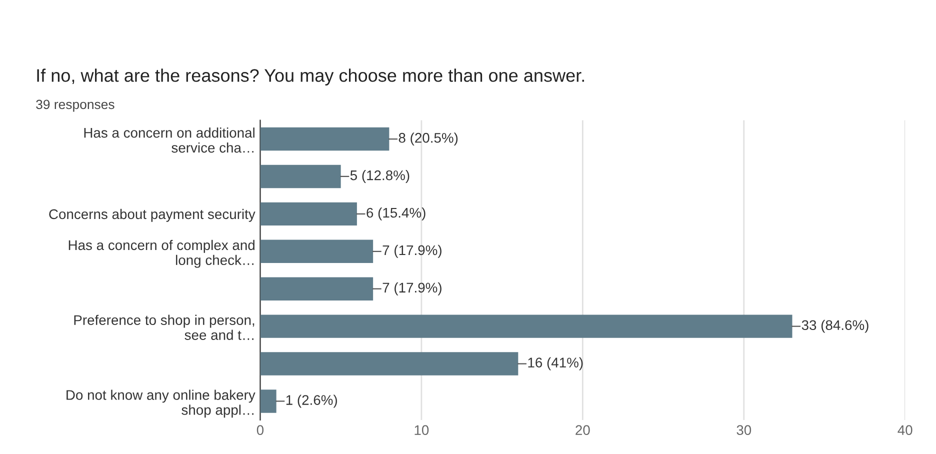 The height and width of the screenshot is (454, 936). I want to click on text: 39 responses, so click(75, 106).